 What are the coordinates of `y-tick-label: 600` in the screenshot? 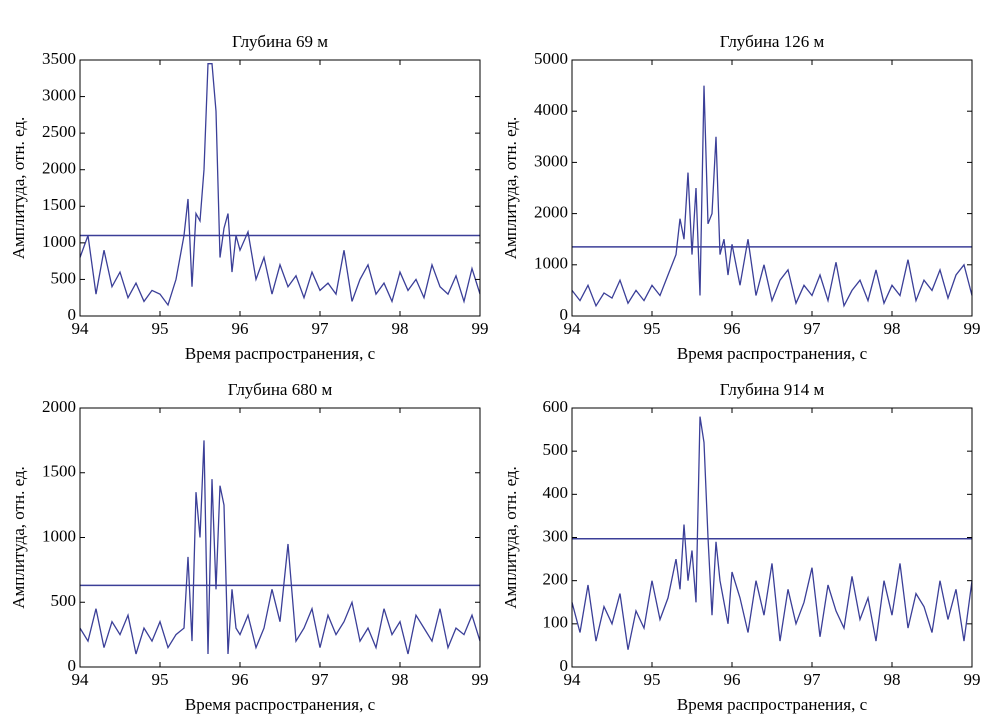 It's located at (556, 406).